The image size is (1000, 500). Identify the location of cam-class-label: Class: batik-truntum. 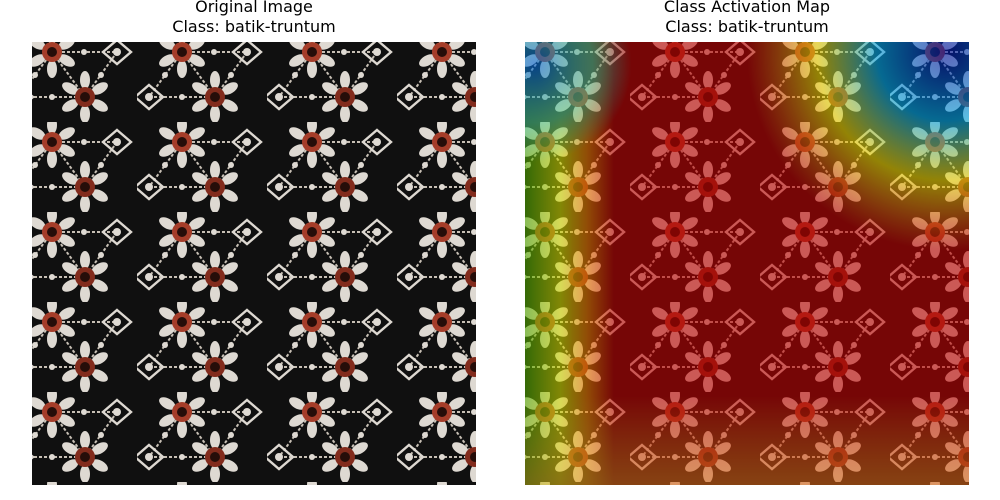
(747, 26).